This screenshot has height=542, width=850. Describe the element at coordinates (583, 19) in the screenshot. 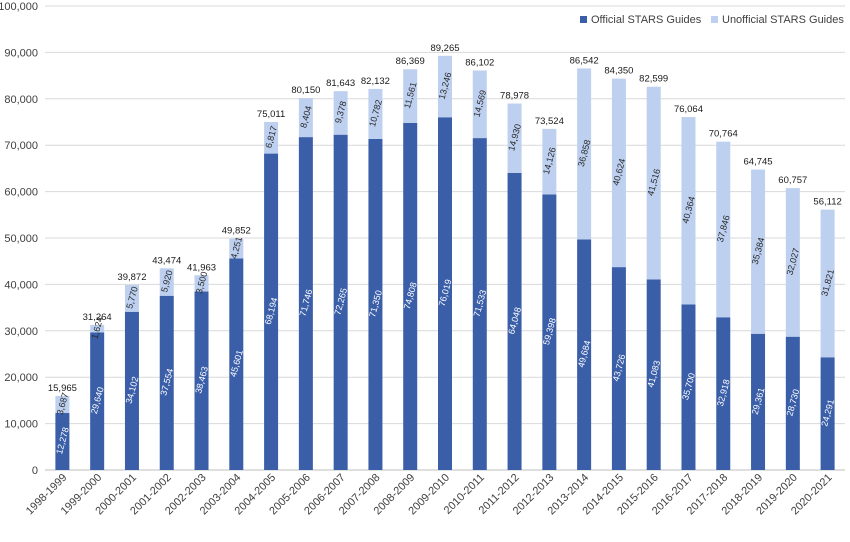

I see `legend-swatch-official` at that location.